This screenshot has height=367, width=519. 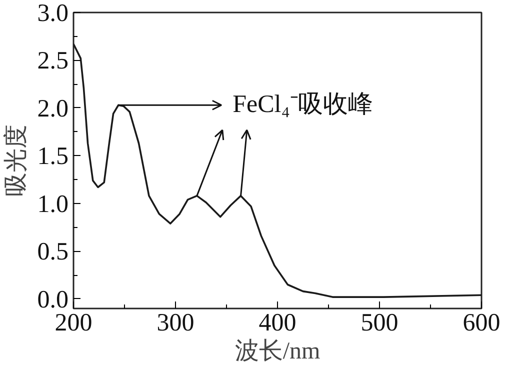 I want to click on y-axis-title: 吸光度, so click(x=16, y=160).